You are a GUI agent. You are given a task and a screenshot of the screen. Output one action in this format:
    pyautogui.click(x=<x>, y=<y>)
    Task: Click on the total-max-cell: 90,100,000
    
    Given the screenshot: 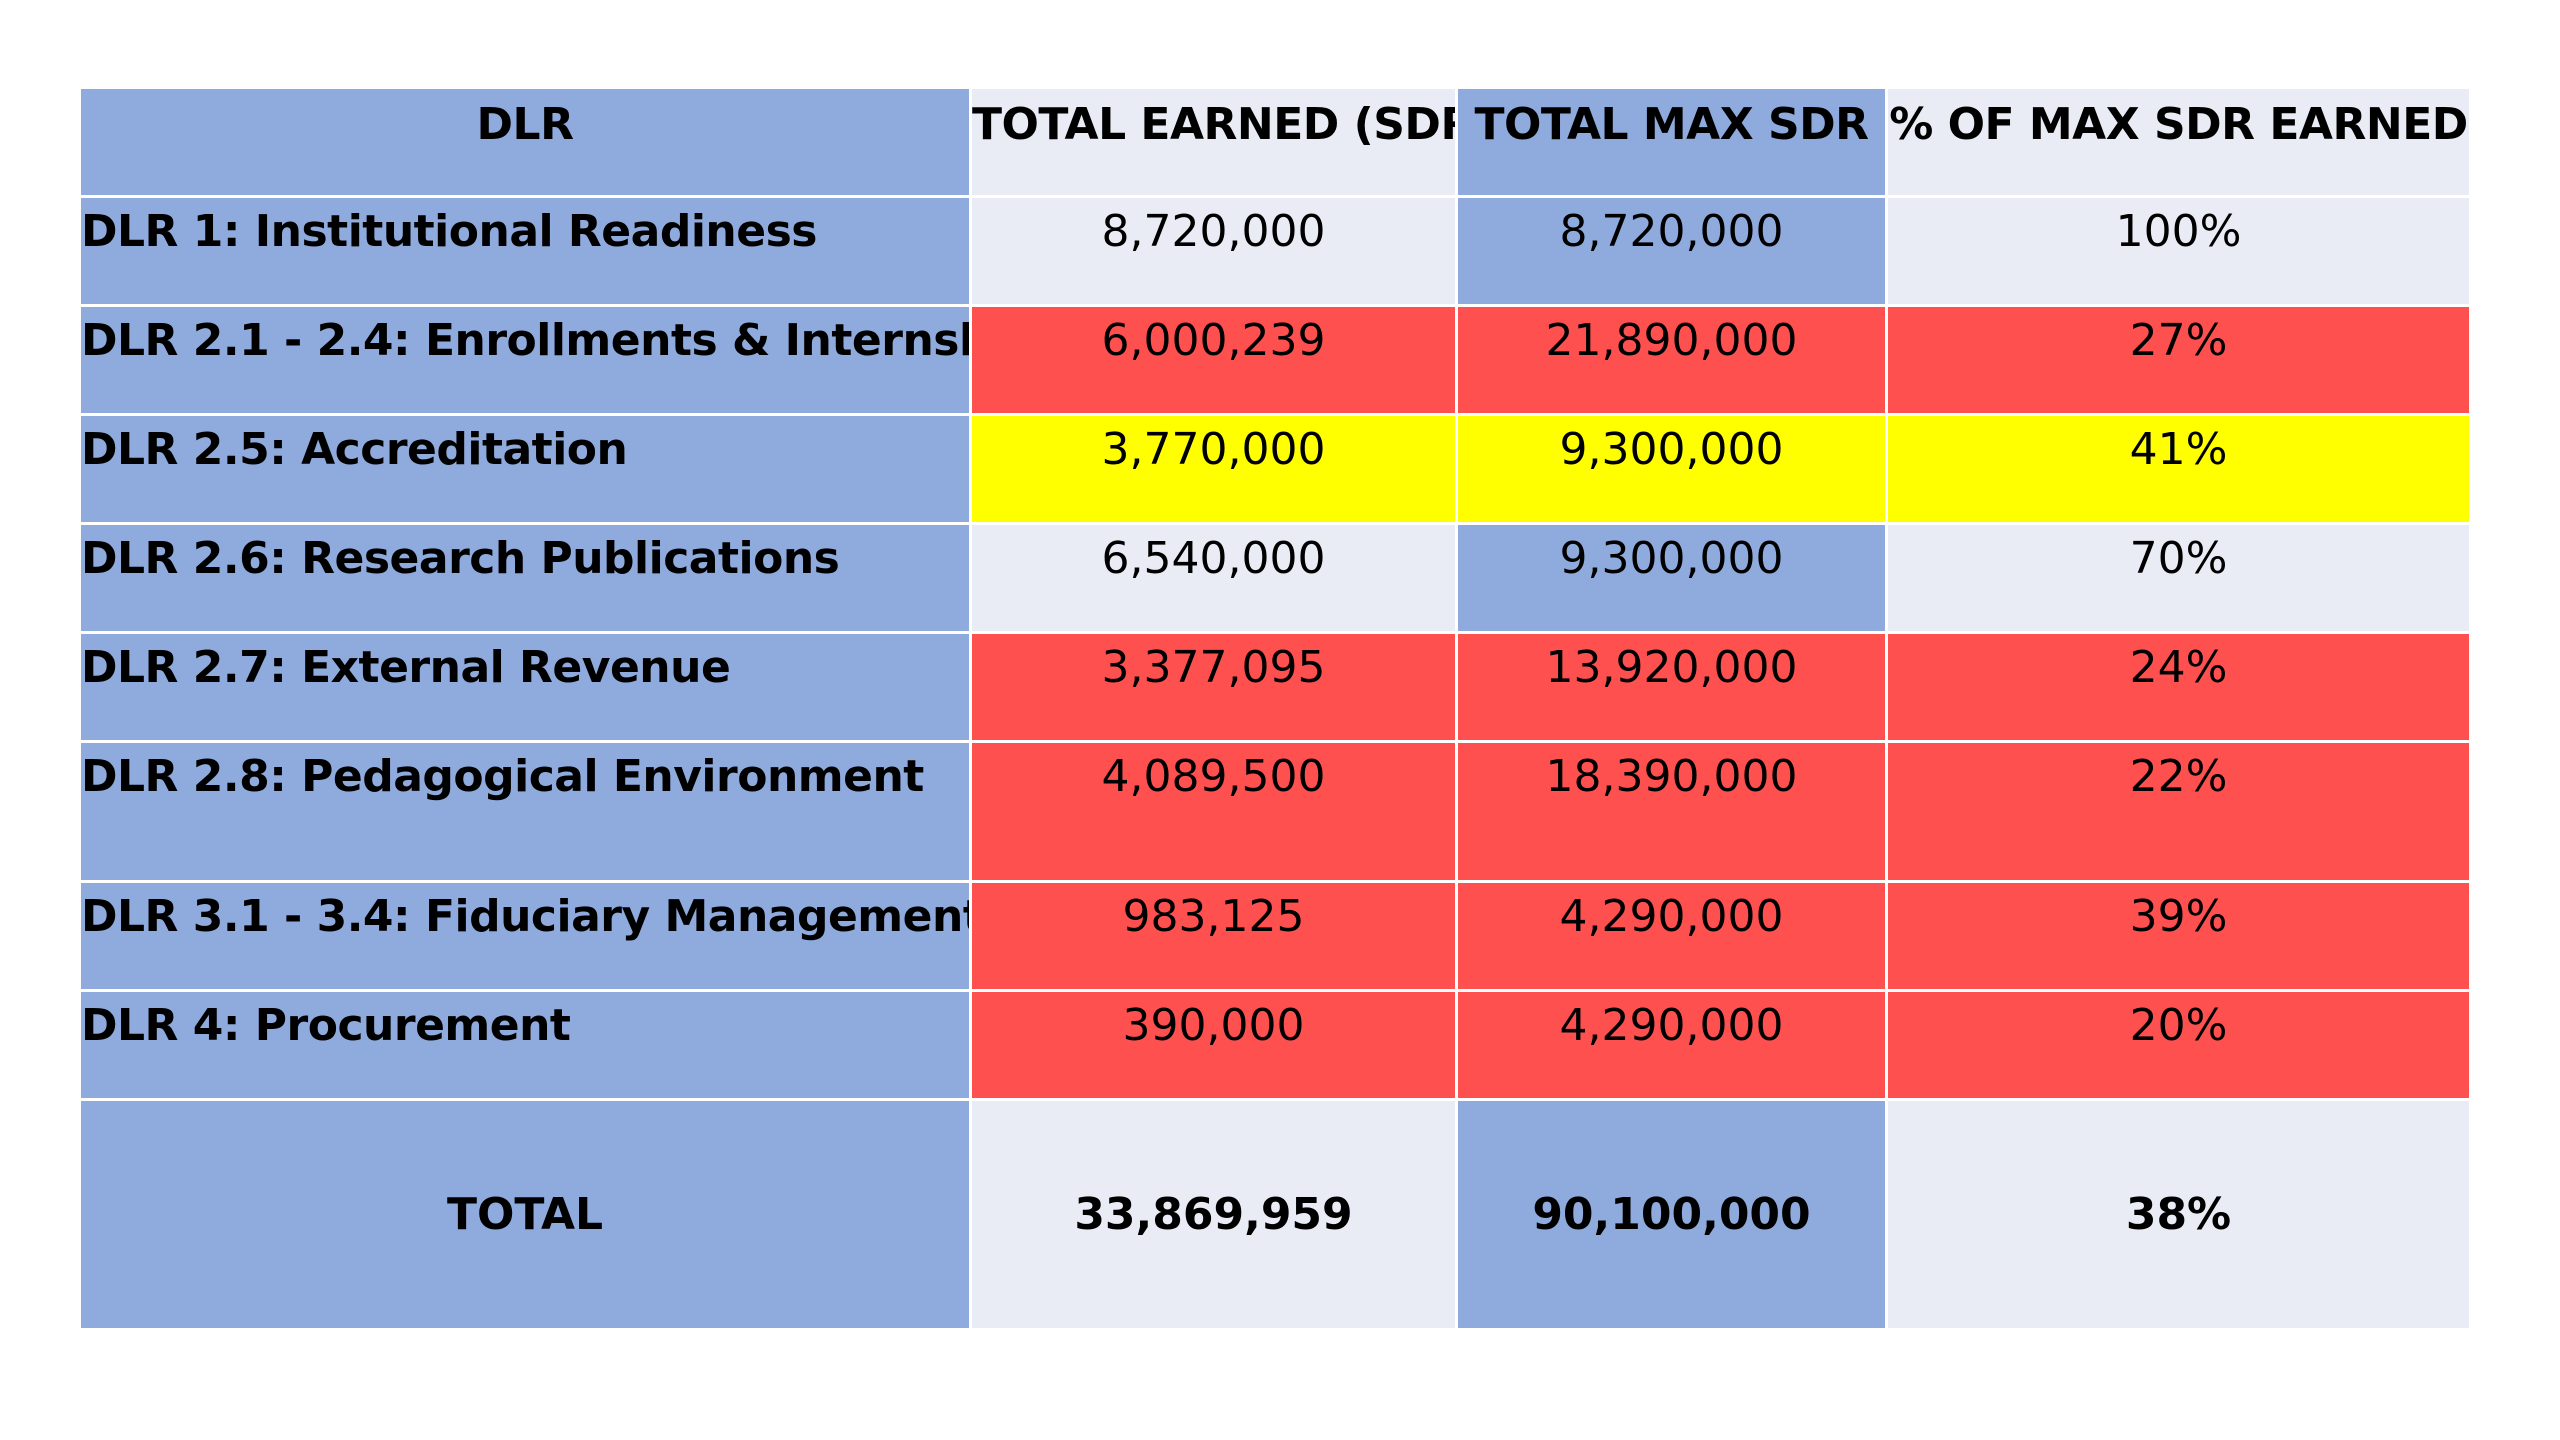 What is the action you would take?
    pyautogui.click(x=1671, y=1214)
    